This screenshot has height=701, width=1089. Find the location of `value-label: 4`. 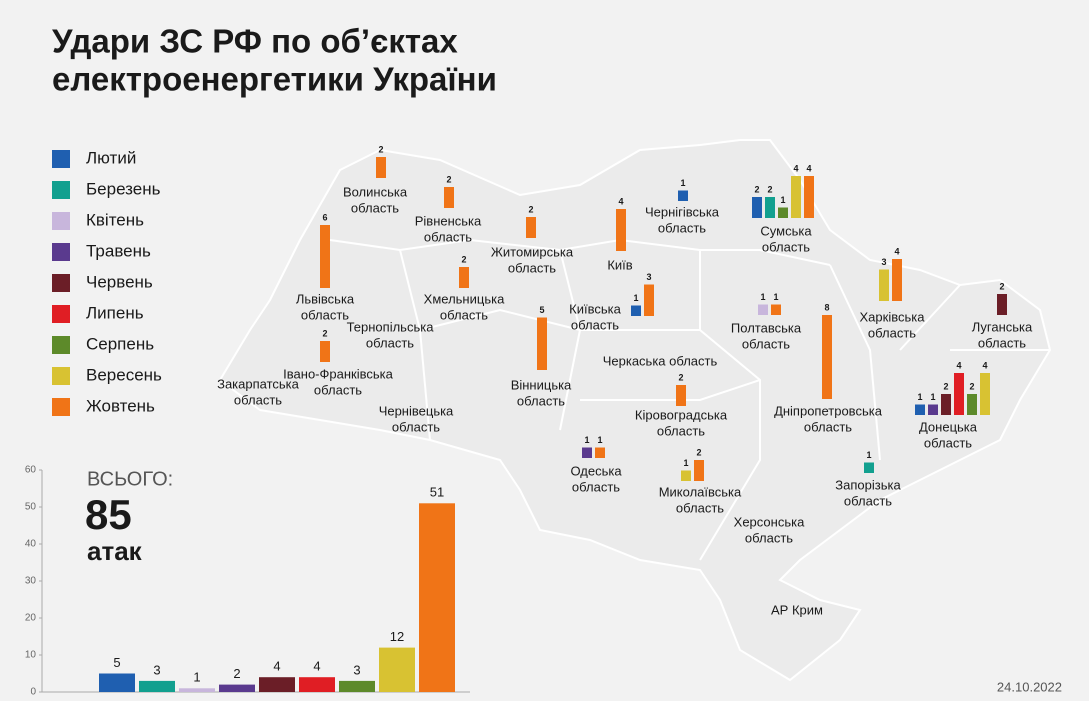

value-label: 4 is located at coordinates (276, 666).